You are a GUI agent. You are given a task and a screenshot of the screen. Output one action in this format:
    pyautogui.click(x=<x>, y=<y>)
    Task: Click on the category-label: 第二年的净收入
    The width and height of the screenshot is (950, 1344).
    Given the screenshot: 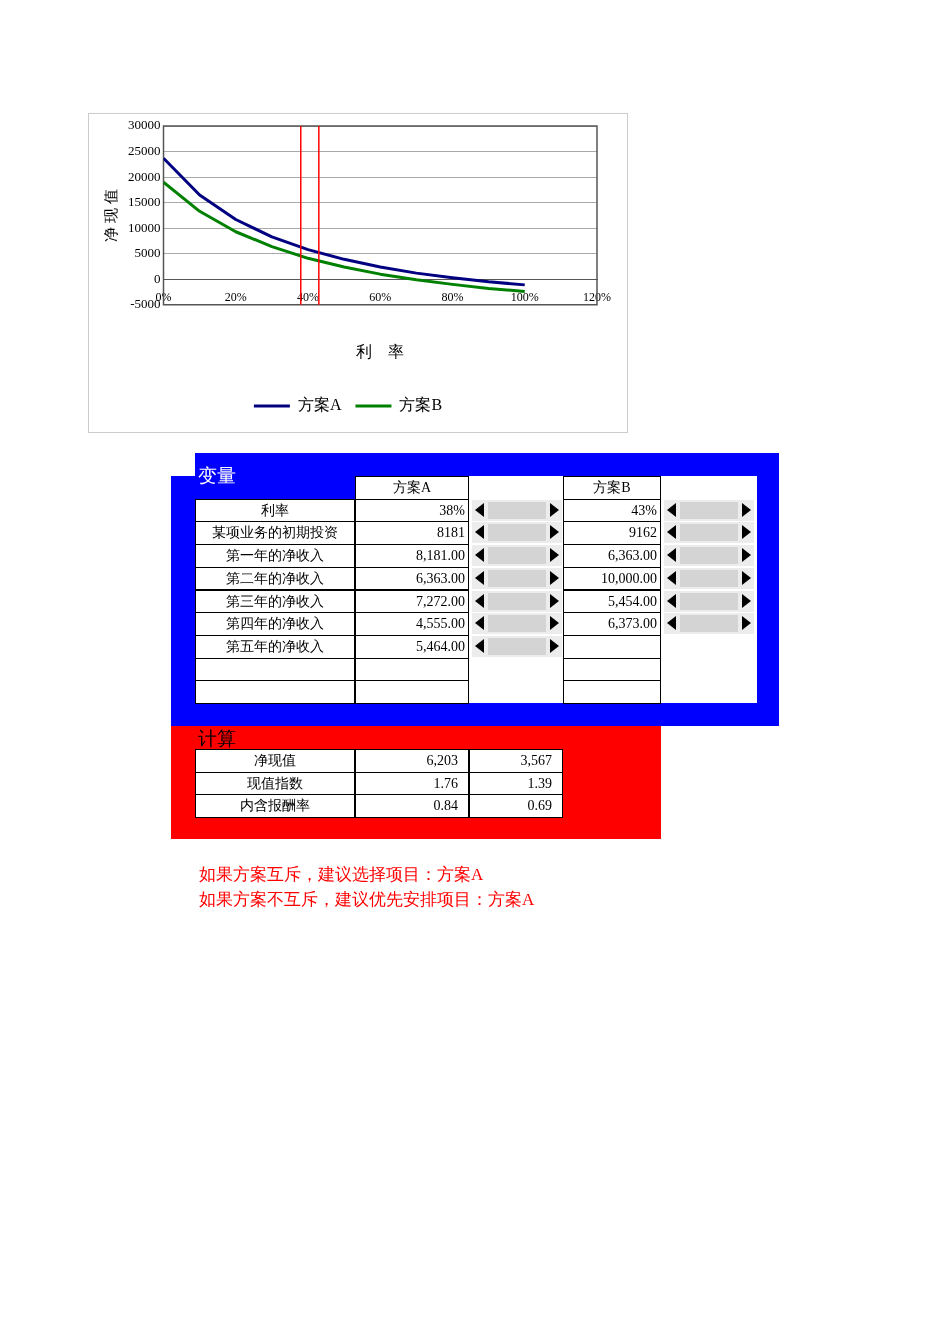 What is the action you would take?
    pyautogui.click(x=275, y=578)
    